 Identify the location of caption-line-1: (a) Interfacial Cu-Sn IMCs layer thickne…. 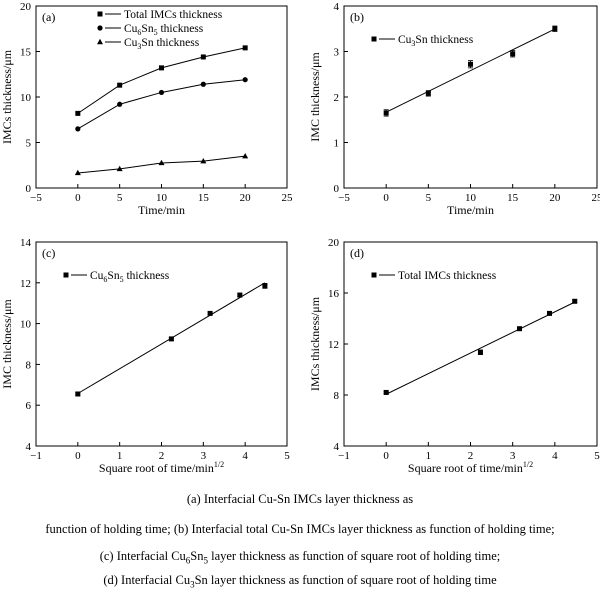
(300, 499).